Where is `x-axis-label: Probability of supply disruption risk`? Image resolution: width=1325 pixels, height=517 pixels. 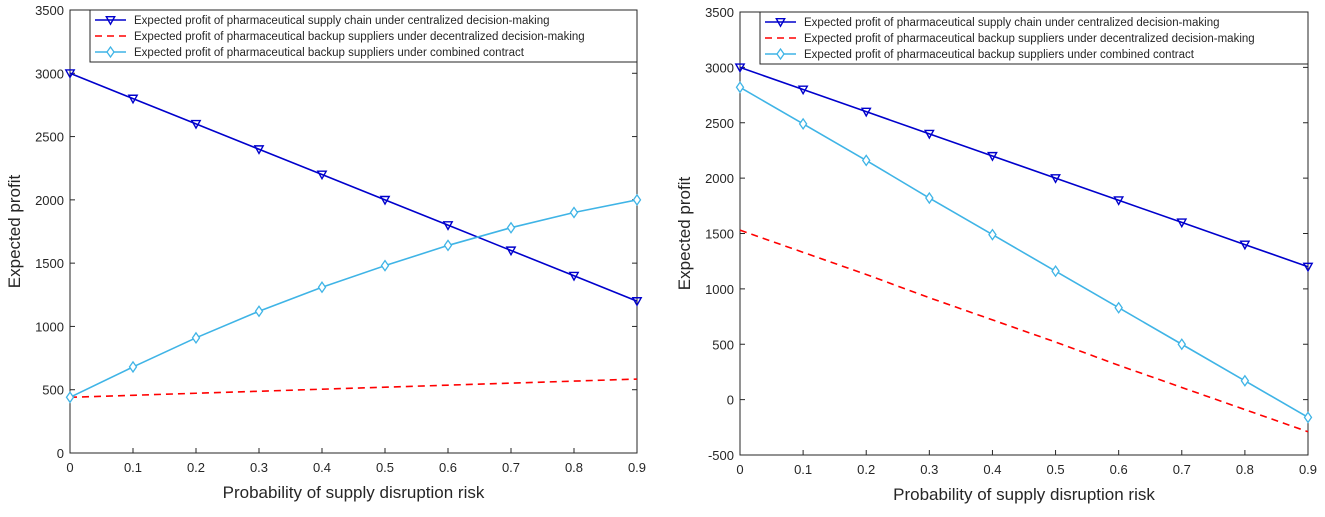 x-axis-label: Probability of supply disruption risk is located at coordinates (1024, 494).